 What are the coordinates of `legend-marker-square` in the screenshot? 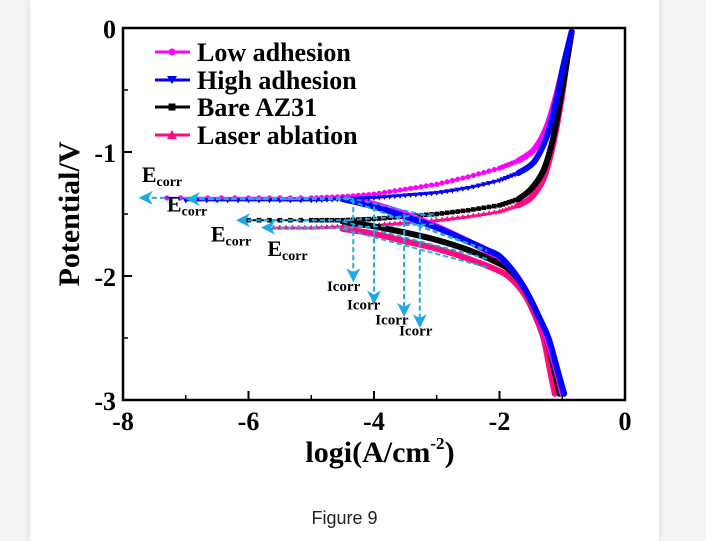 It's located at (172, 107).